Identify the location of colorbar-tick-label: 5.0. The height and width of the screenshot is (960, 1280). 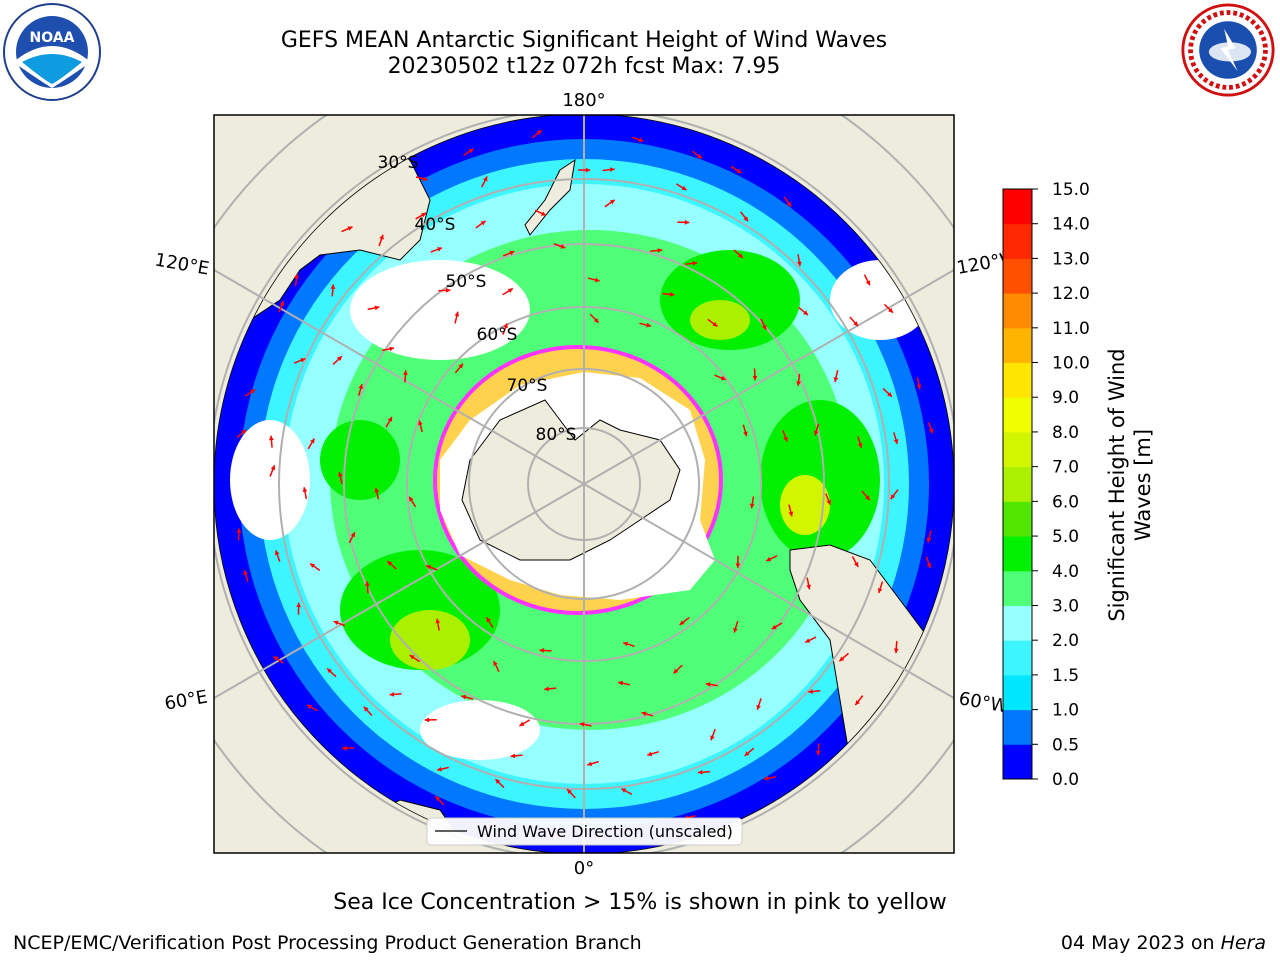
(1065, 537).